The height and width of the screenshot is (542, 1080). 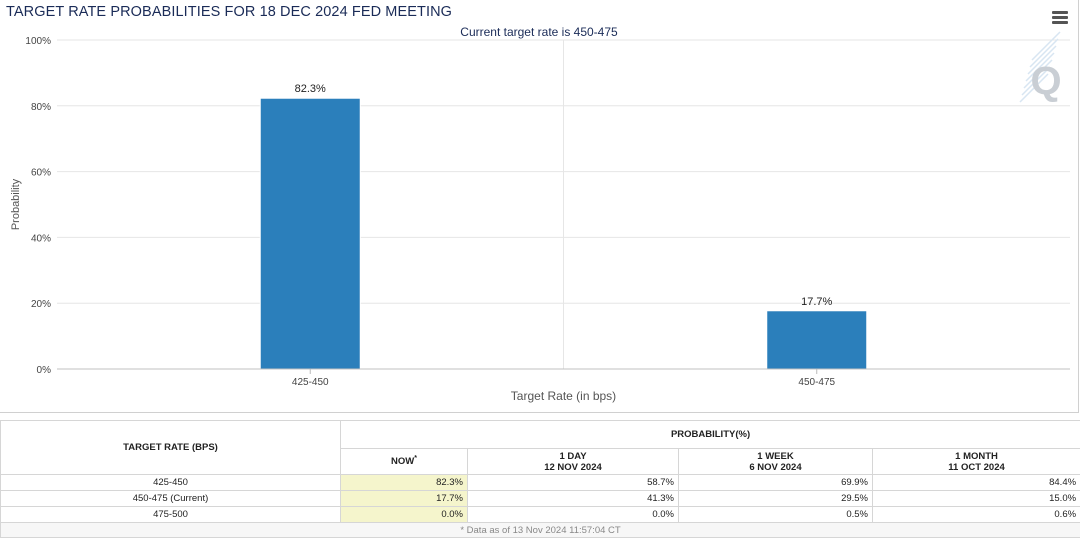 What do you see at coordinates (976, 467) in the screenshot?
I see `column-date: 11 OCT 2024` at bounding box center [976, 467].